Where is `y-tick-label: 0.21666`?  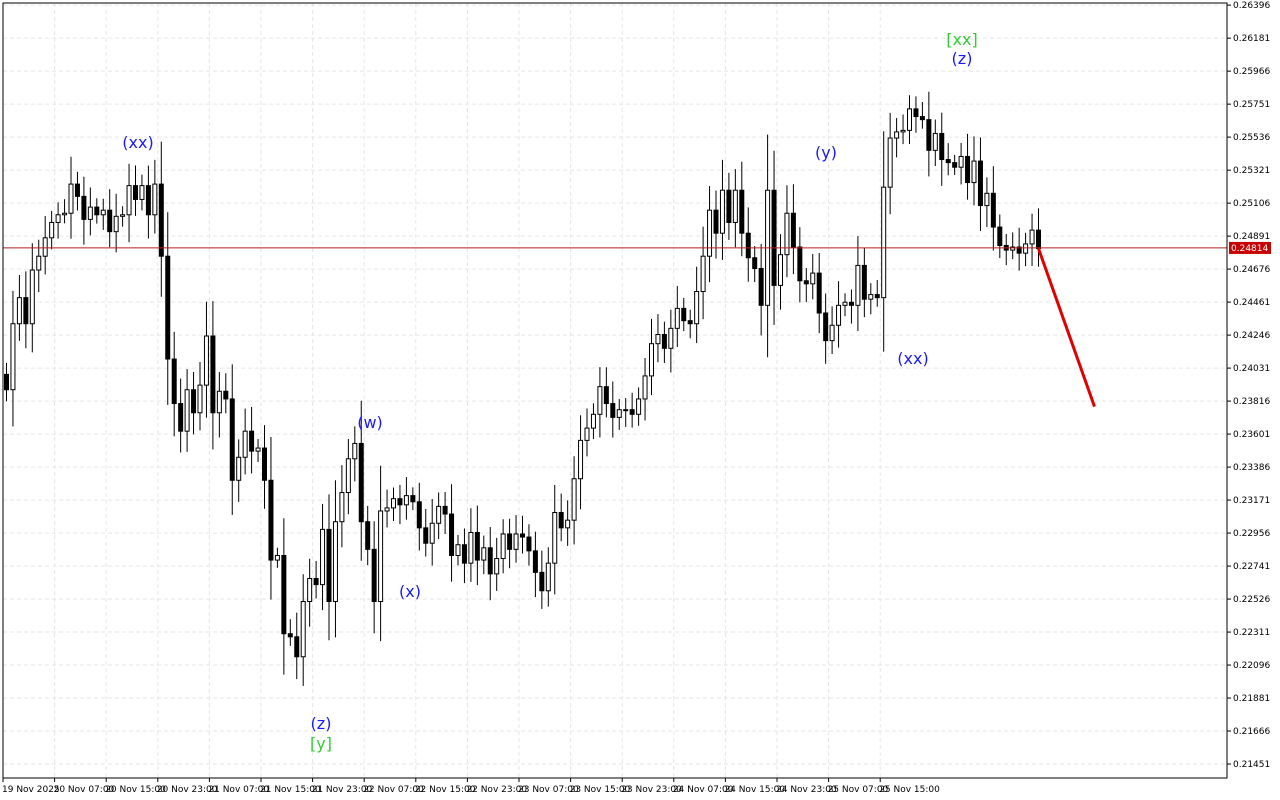
y-tick-label: 0.21666 is located at coordinates (1251, 732).